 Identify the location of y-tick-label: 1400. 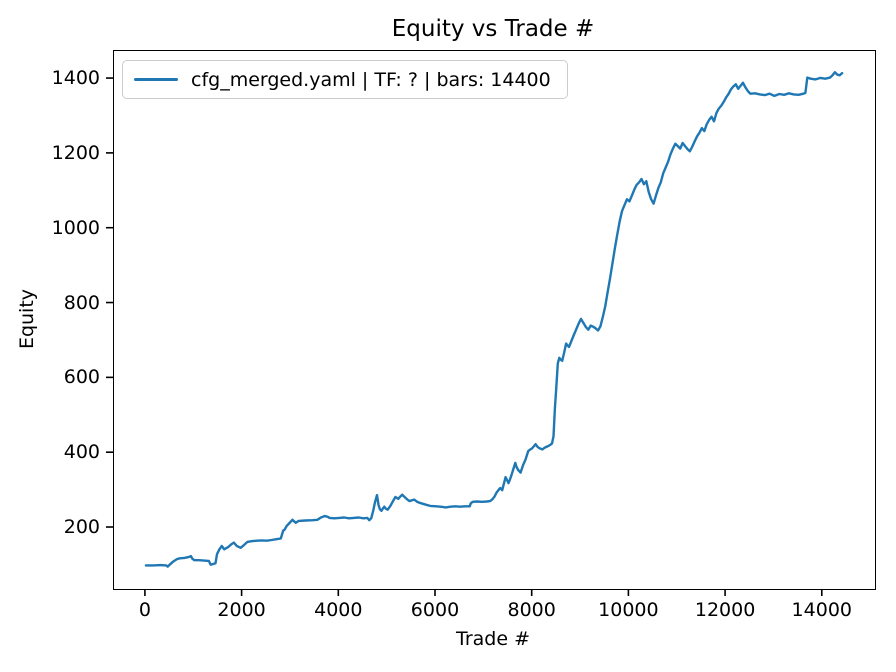
(75, 78).